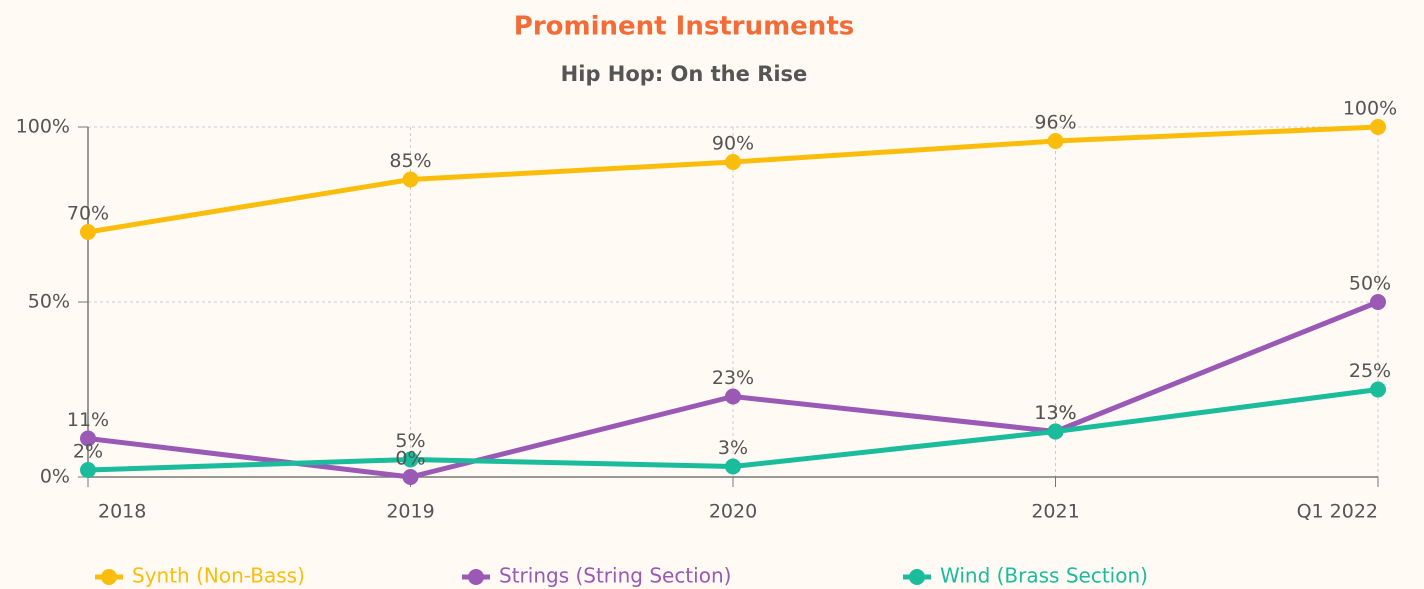  Describe the element at coordinates (218, 576) in the screenshot. I see `legend-label: Synth (Non-Bass)` at that location.